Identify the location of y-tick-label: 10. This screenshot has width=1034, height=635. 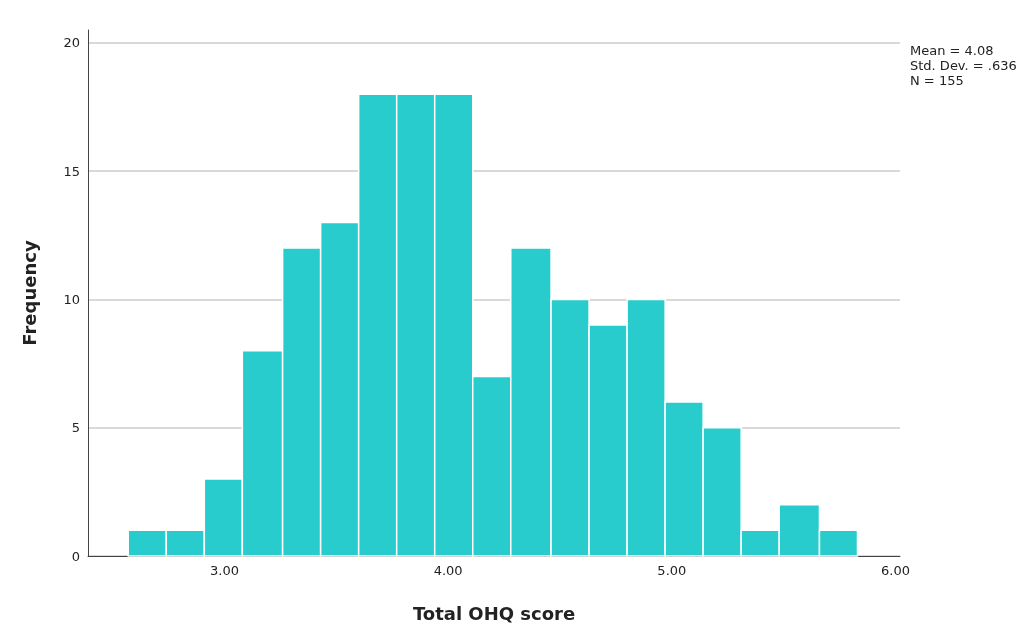
(71, 299).